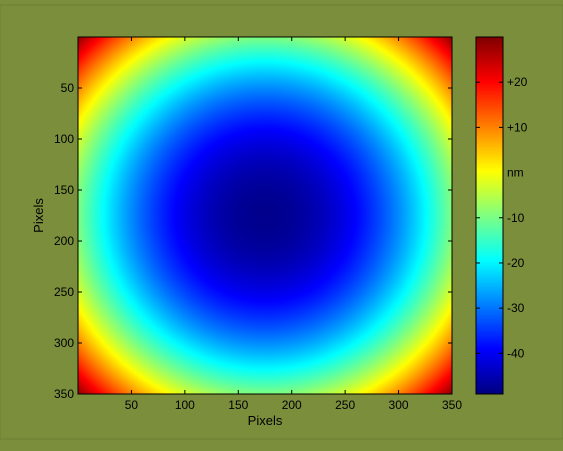 The width and height of the screenshot is (563, 451). What do you see at coordinates (185, 405) in the screenshot?
I see `x-tick-label: 100` at bounding box center [185, 405].